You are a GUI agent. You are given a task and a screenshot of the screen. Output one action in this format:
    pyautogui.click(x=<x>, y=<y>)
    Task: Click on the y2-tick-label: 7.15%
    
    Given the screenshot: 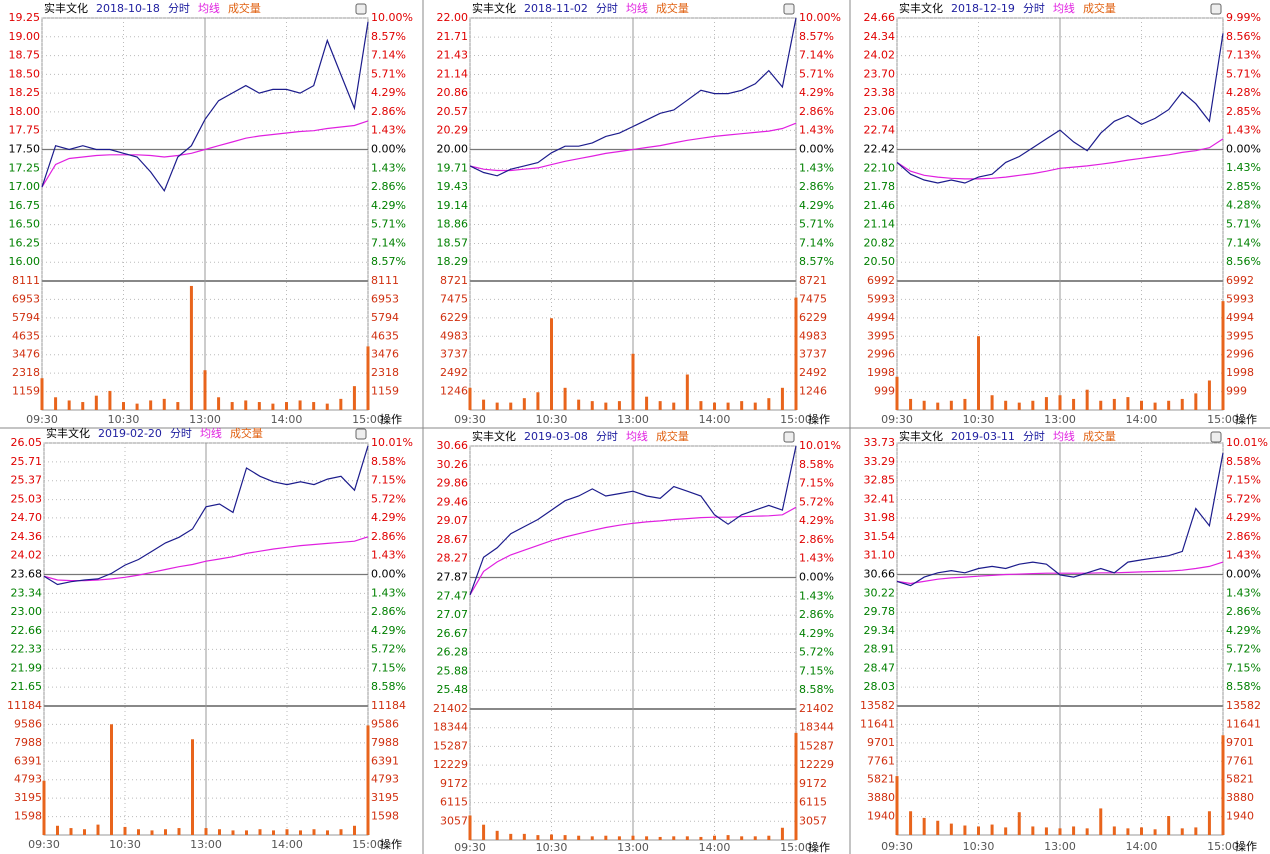 What is the action you would take?
    pyautogui.click(x=816, y=483)
    